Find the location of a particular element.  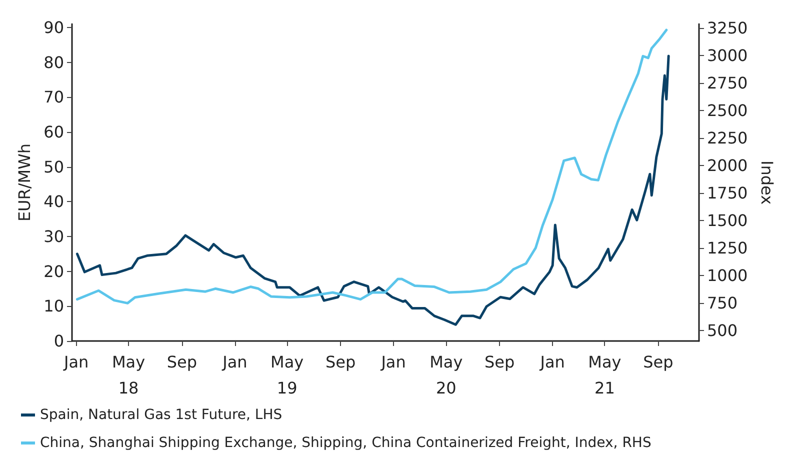

y2-tick-label: 750 is located at coordinates (722, 302).